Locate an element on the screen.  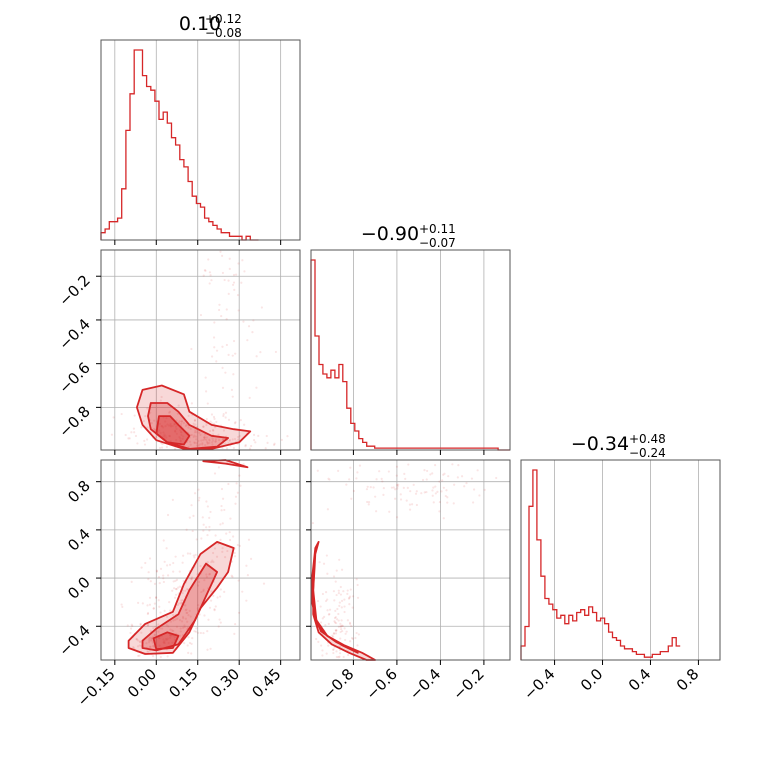
x-tick-label: −0.6 is located at coordinates (381, 684).